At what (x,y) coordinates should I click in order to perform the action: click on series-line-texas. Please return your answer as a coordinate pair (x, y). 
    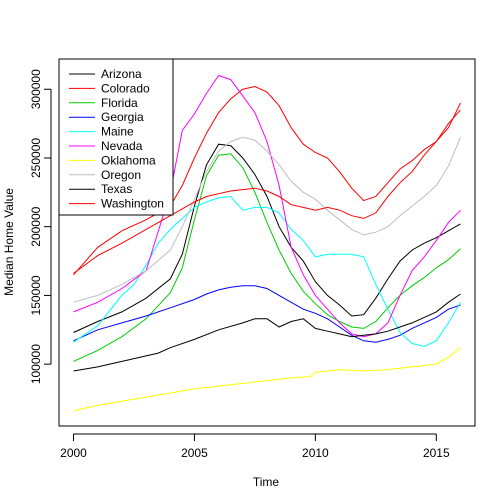
    Looking at the image, I should click on (267, 332).